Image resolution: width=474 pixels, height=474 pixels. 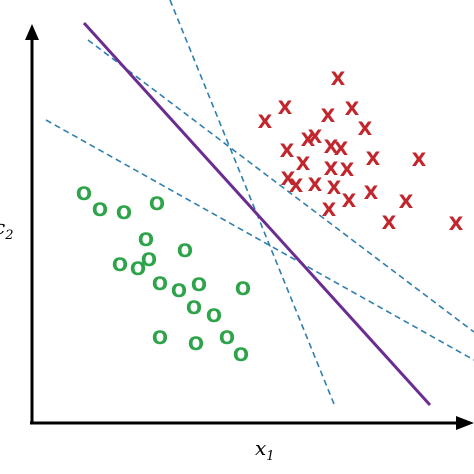 I want to click on y-axis-label: c2, so click(x=6, y=229).